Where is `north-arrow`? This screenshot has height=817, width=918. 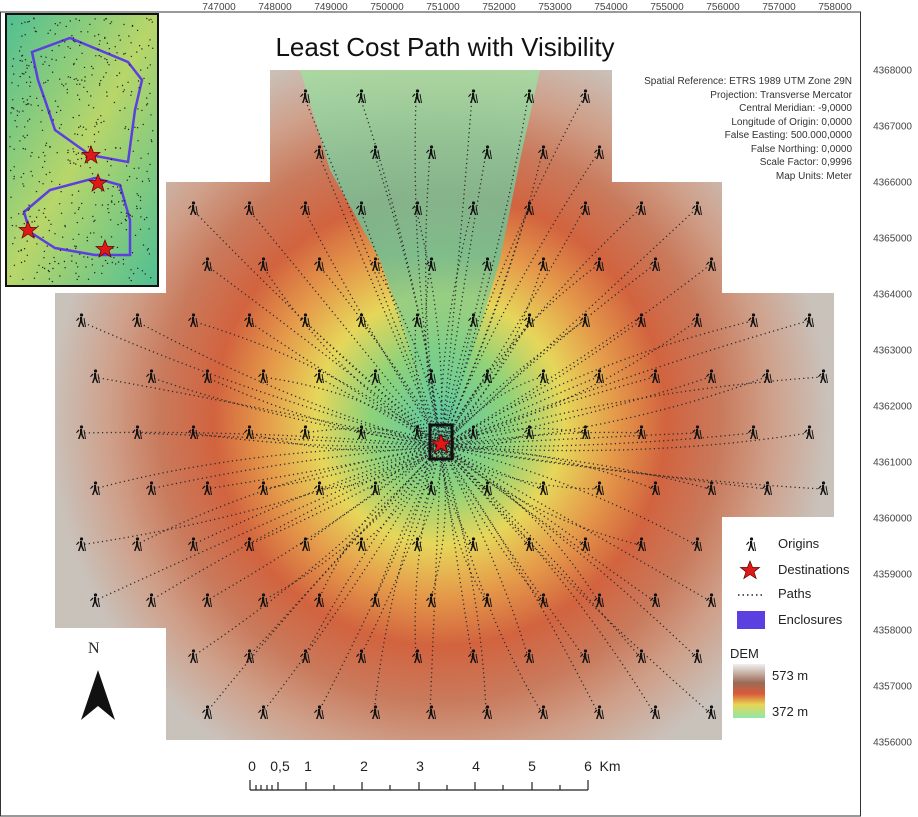
north-arrow is located at coordinates (98, 695).